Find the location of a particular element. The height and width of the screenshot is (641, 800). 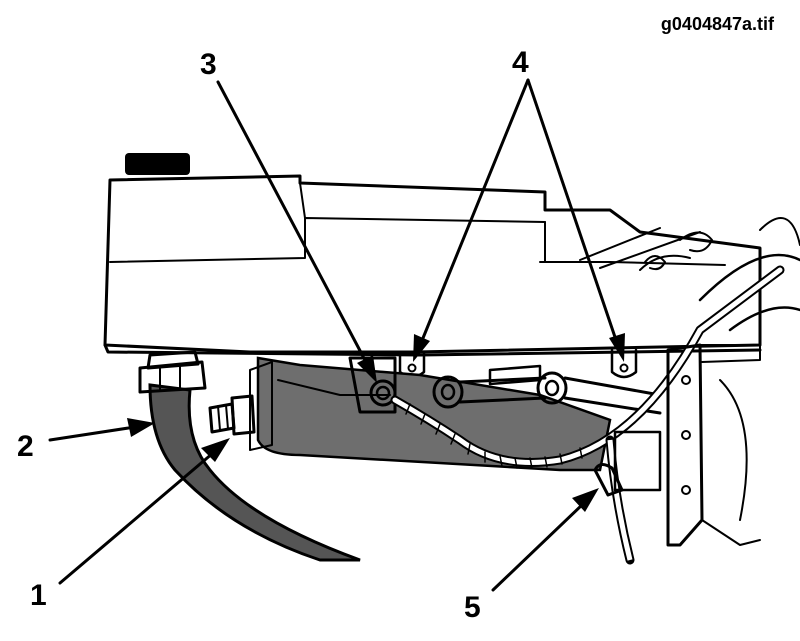

fittings is located at coordinates (505, 385).